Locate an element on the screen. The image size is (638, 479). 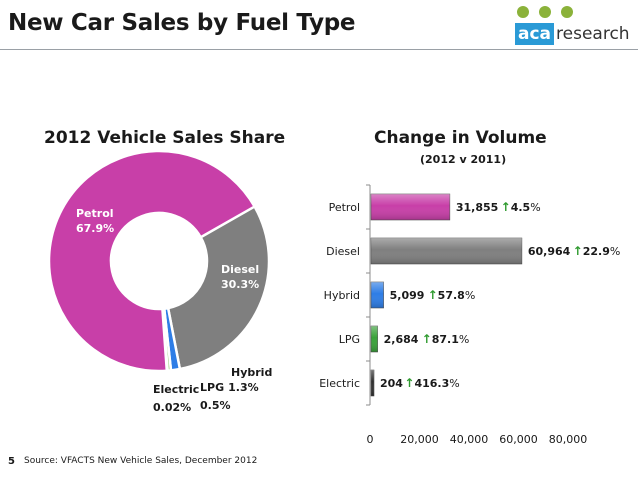
bar-x-tick-label: 80,000 is located at coordinates (568, 439).